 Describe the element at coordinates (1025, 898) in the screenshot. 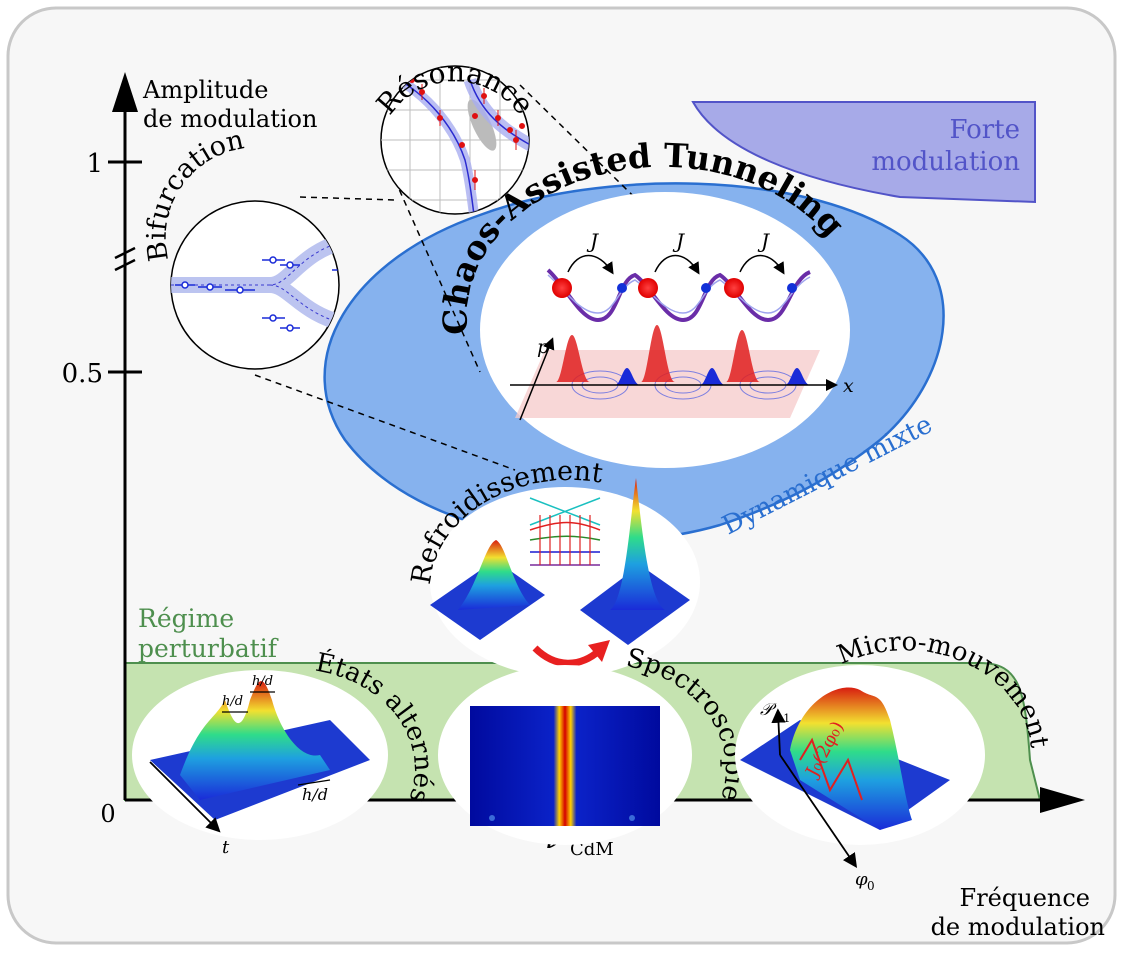

I see `x-axis-label-1: Fréquence` at that location.